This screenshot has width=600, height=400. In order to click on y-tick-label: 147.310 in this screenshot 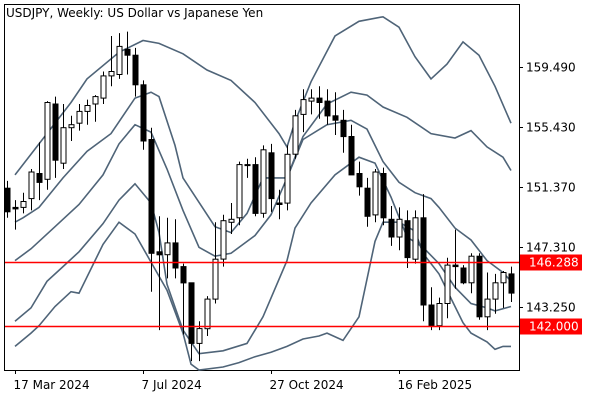, I will do `click(551, 248)`.